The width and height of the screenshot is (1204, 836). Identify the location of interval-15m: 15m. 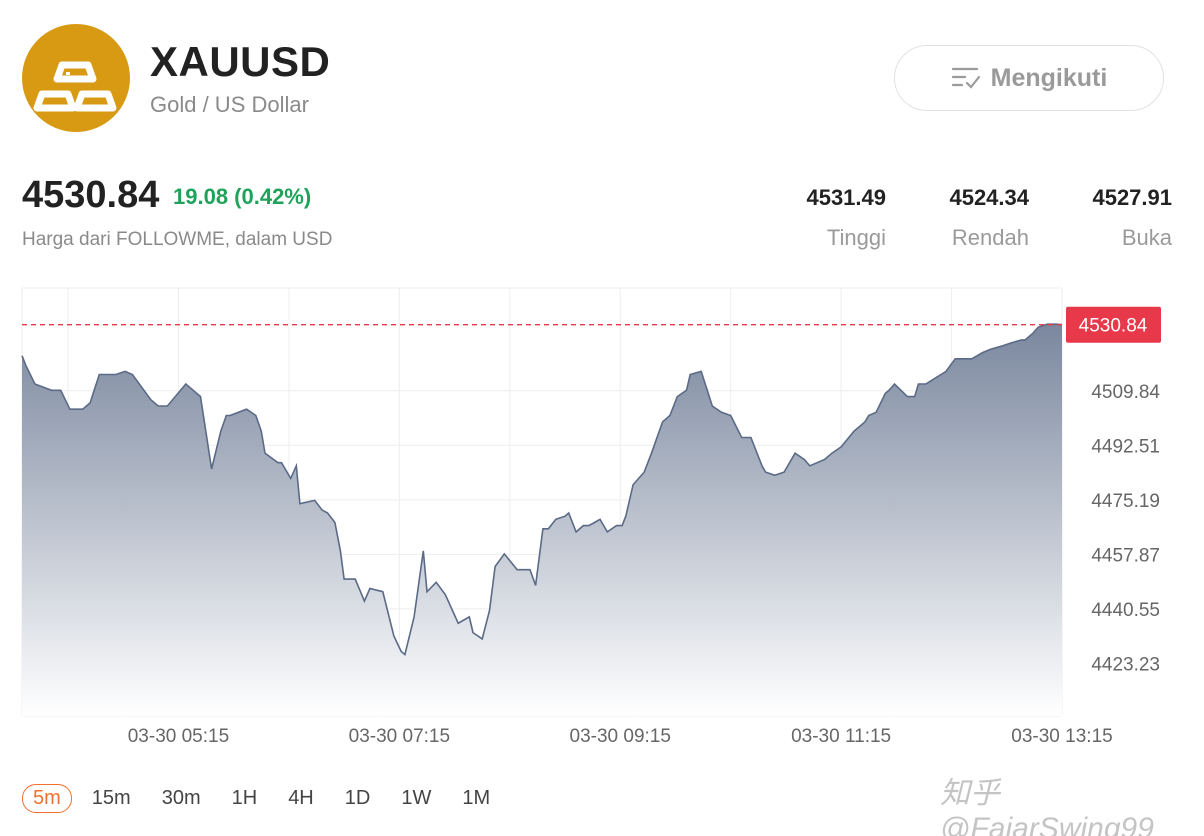
(111, 798).